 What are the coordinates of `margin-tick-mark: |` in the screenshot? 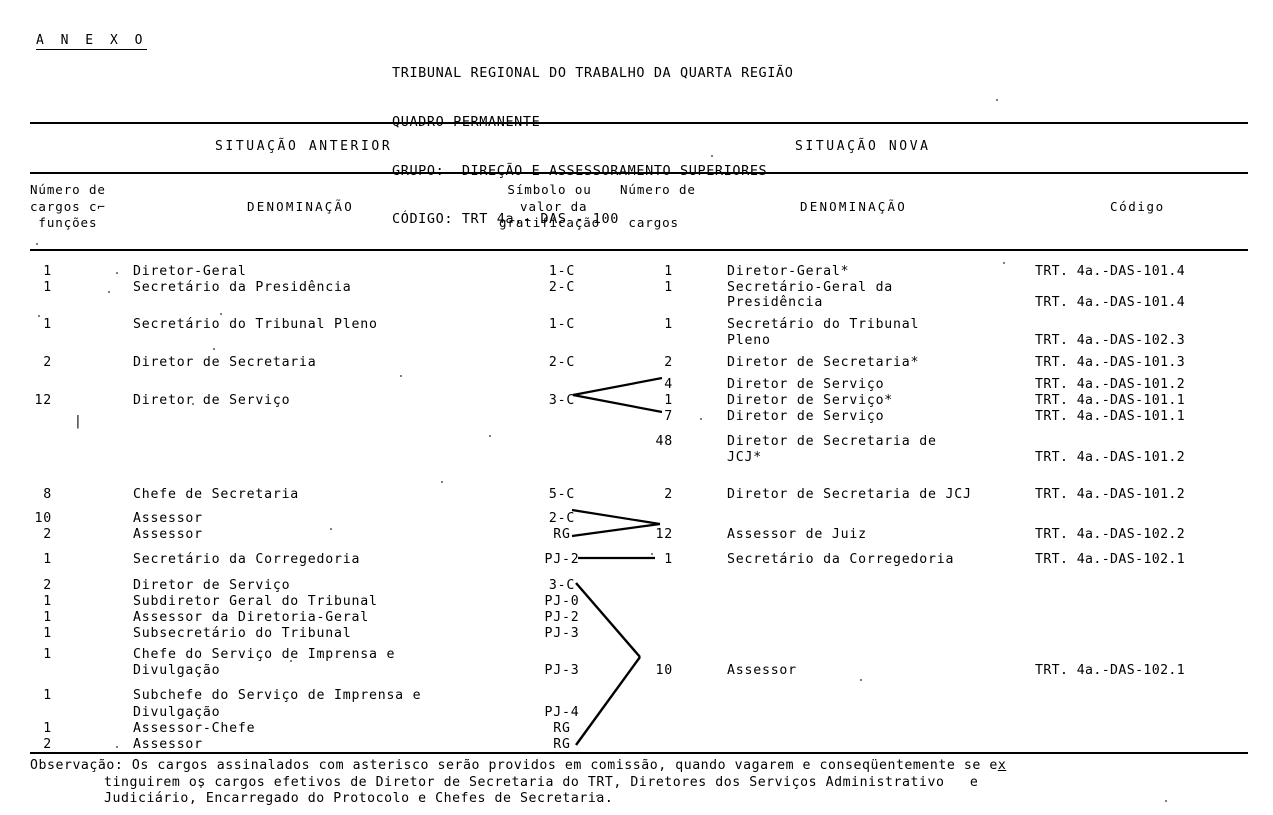 It's located at (78, 421).